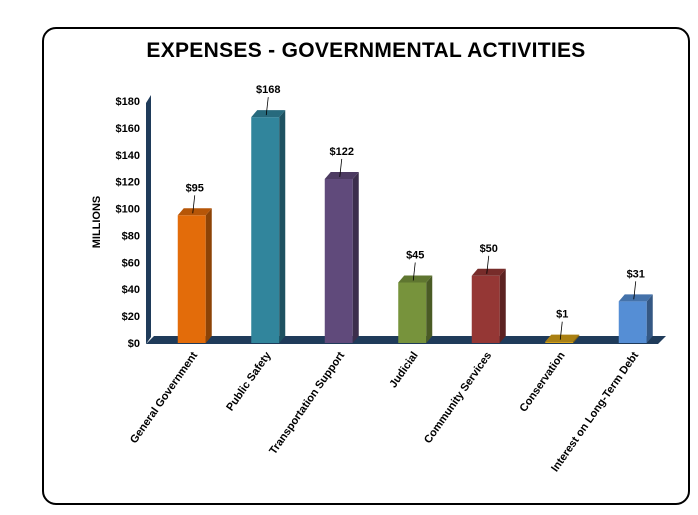 Image resolution: width=698 pixels, height=515 pixels. Describe the element at coordinates (131, 317) in the screenshot. I see `y-tick-label: $20` at that location.